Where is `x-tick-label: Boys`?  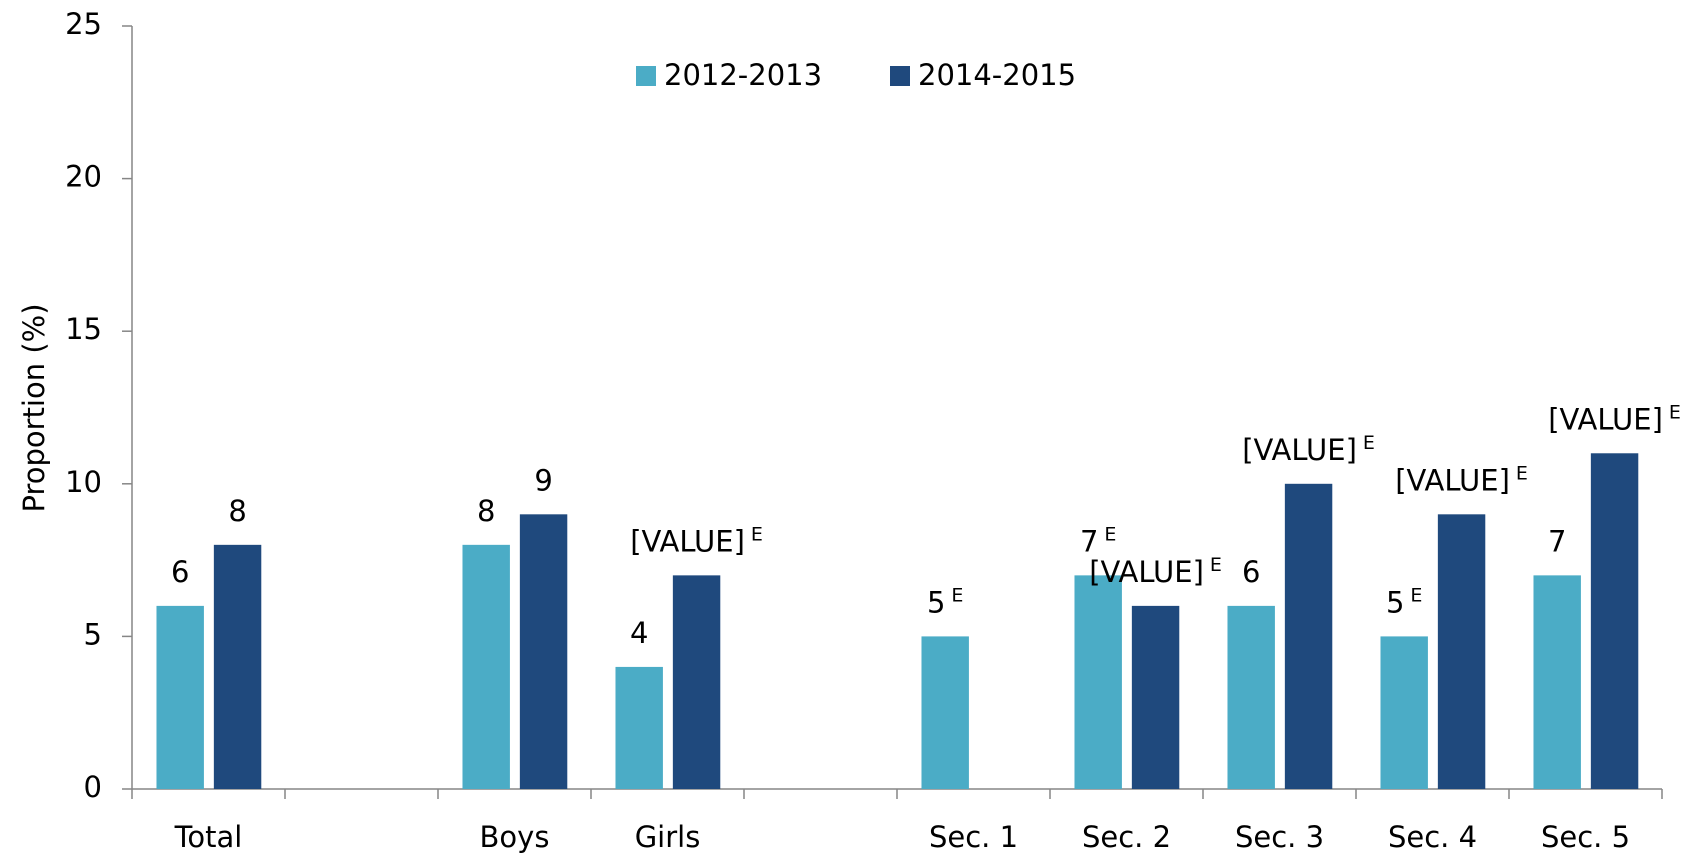
x-tick-label: Boys is located at coordinates (515, 837).